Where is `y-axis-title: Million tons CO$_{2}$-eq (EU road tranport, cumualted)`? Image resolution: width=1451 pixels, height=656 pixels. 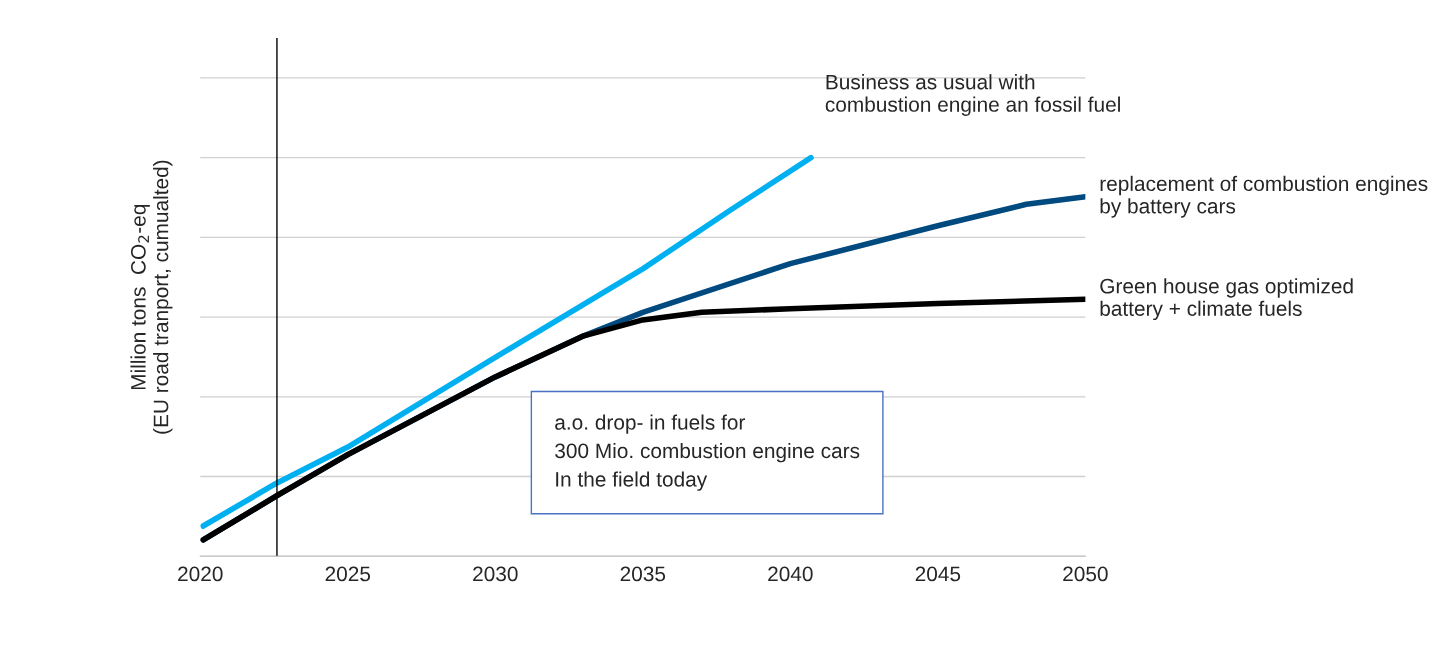
y-axis-title: Million tons CO$_{2}$-eq (EU road tranport, cumualted) is located at coordinates (151, 297).